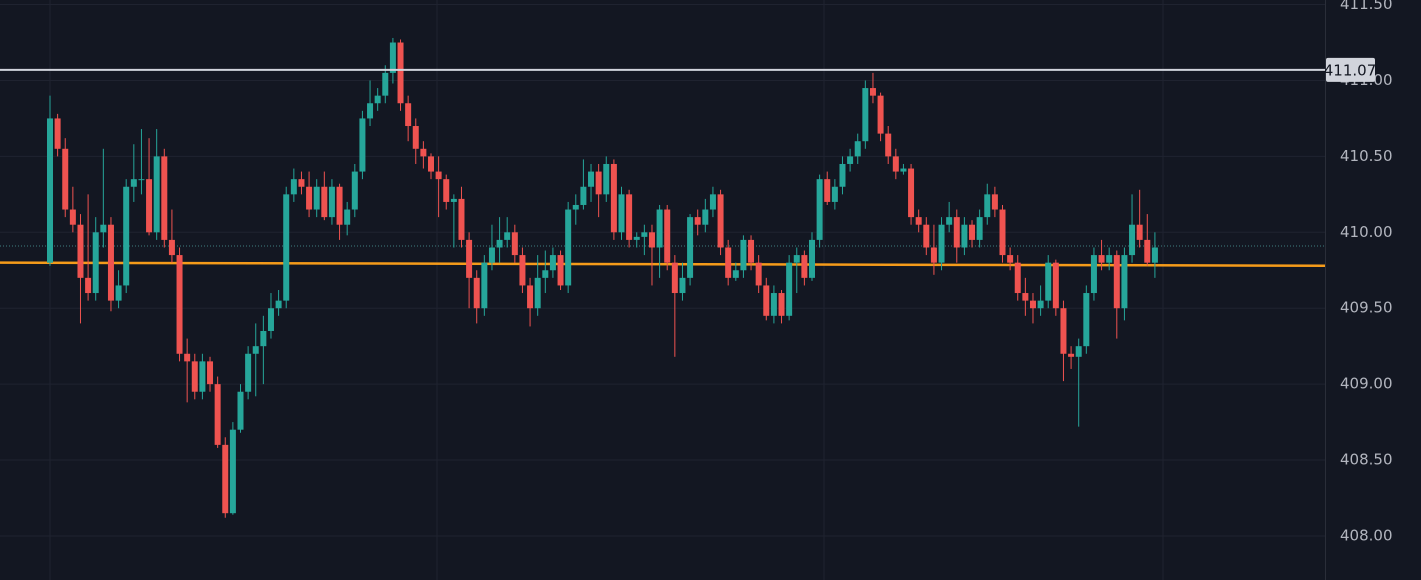  I want to click on price-label-box, so click(1350, 69).